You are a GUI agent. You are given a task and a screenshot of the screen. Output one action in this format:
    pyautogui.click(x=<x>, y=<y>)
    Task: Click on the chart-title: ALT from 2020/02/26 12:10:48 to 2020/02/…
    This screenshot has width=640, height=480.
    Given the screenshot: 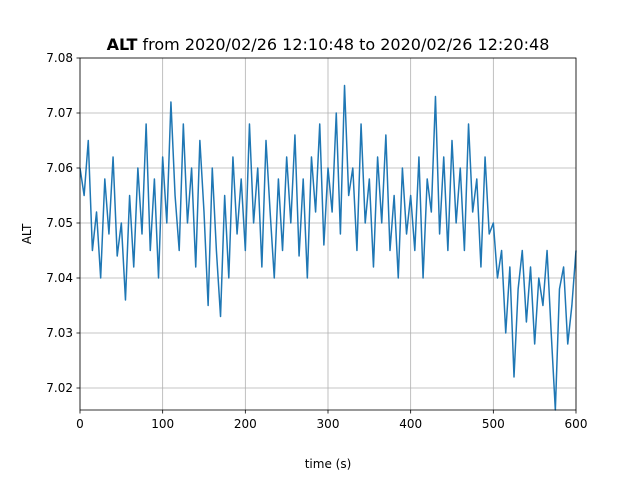 What is the action you would take?
    pyautogui.click(x=328, y=44)
    